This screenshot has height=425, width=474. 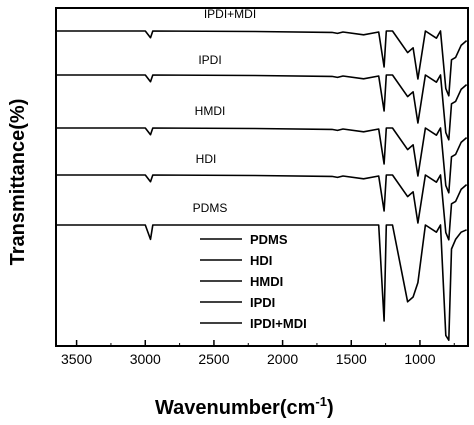 I want to click on spectrum-labels: IPDI+MDI IPDI HMDI HDI PDMS, so click(x=225, y=111).